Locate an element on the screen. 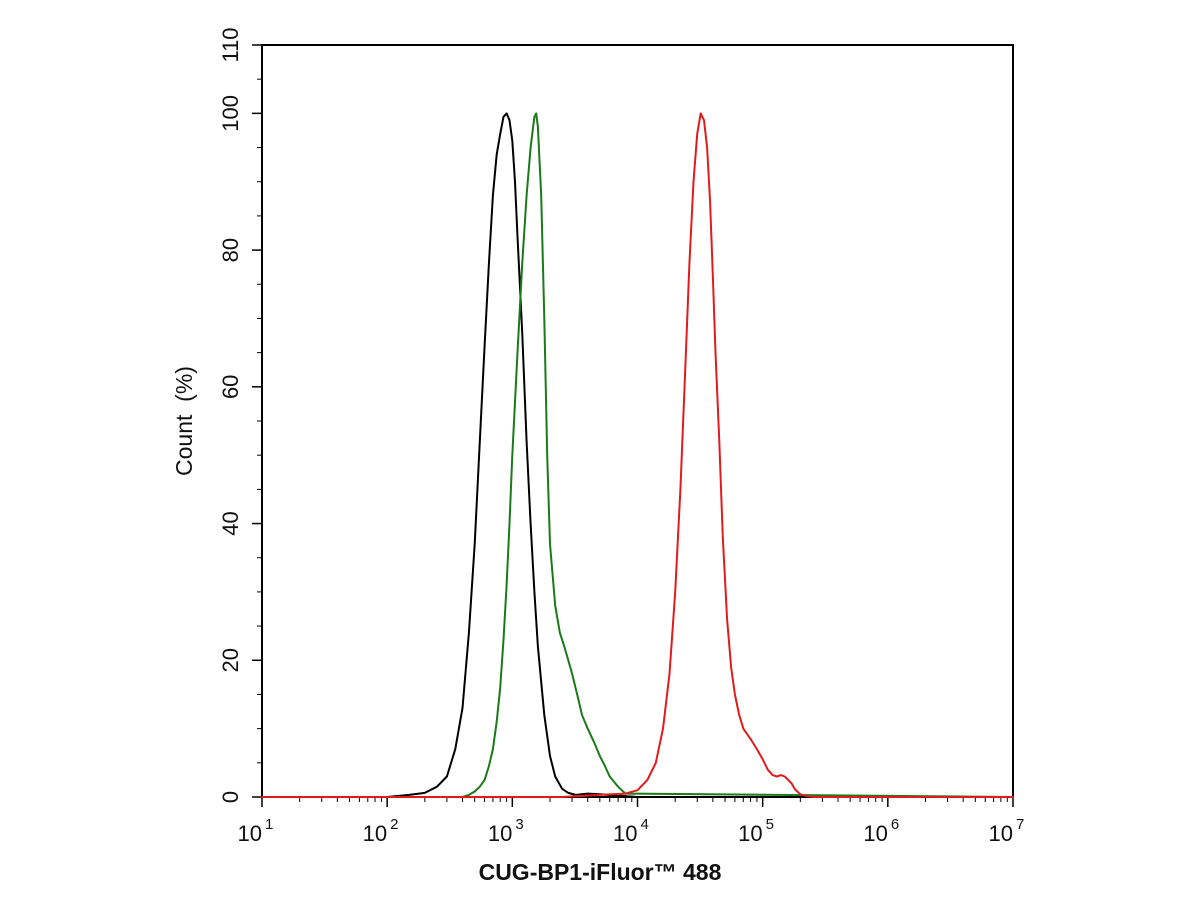 The image size is (1200, 900). y-axis-title: Count (%) is located at coordinates (184, 421).